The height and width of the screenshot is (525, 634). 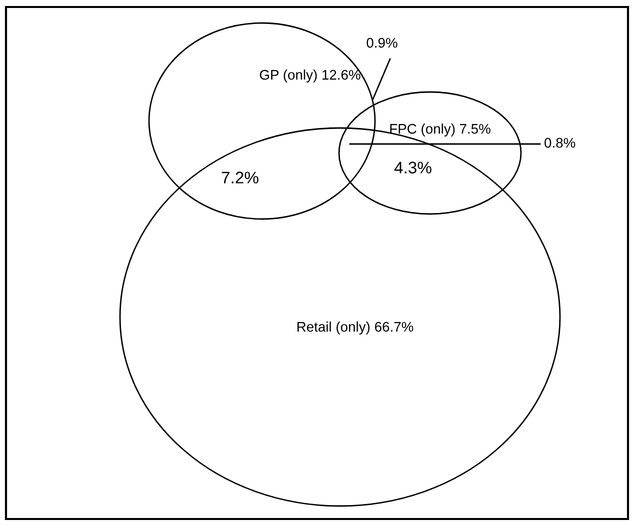 I want to click on text: 0.9%, so click(x=382, y=43).